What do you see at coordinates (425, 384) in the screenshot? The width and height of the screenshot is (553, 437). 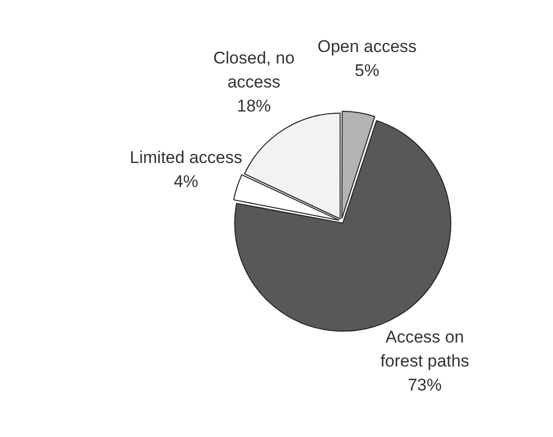 I see `data-label: 73%` at bounding box center [425, 384].